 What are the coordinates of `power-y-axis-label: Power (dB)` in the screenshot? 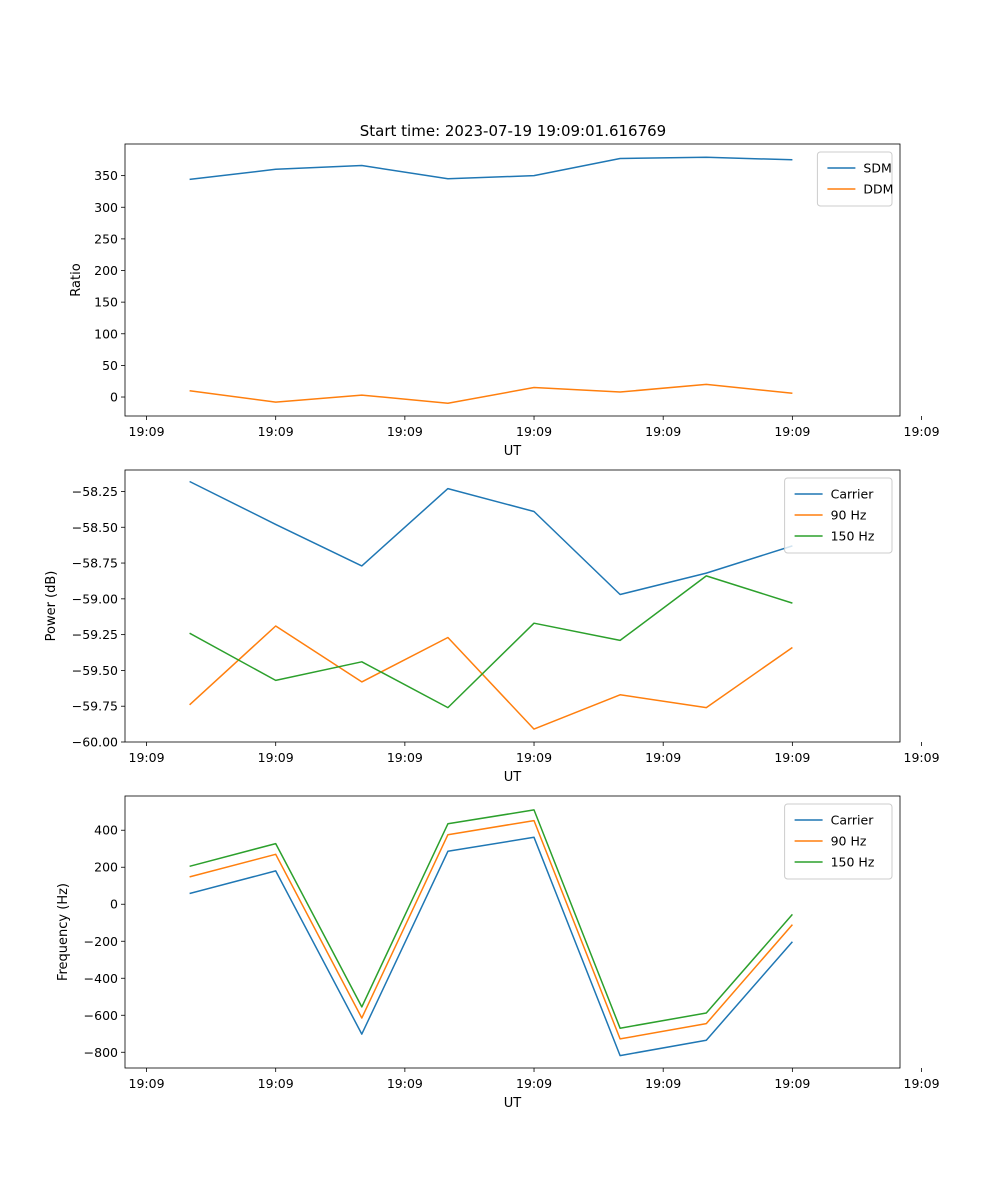 It's located at (51, 606).